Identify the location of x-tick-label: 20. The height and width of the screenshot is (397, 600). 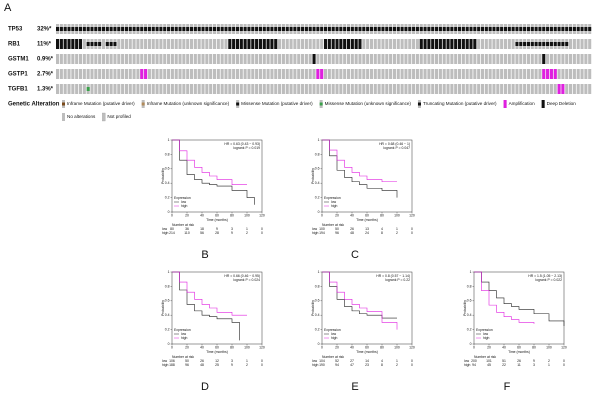
(489, 347).